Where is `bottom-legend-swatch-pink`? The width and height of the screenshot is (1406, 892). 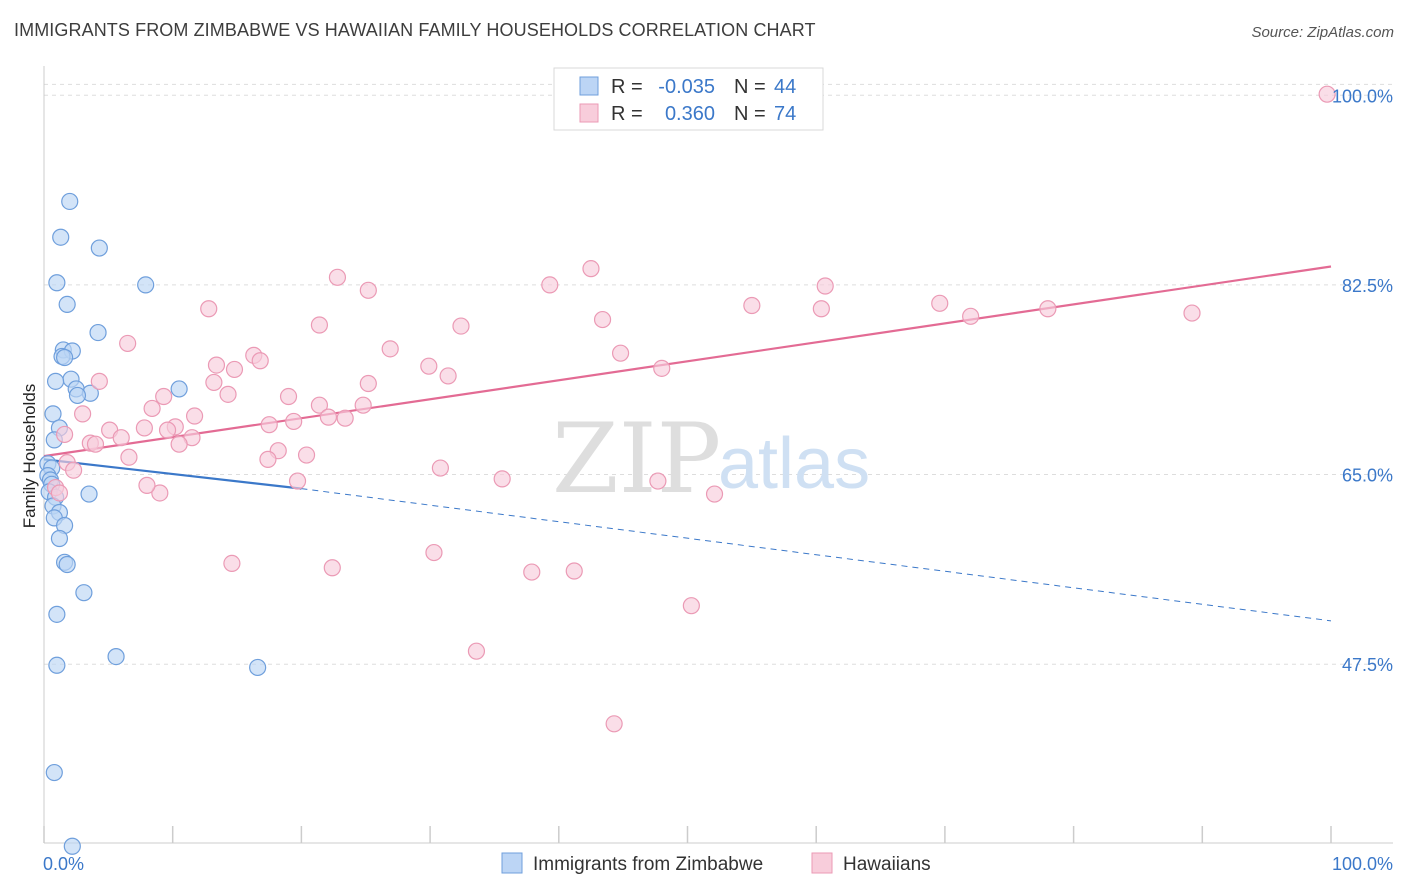
bottom-legend-swatch-pink is located at coordinates (822, 863).